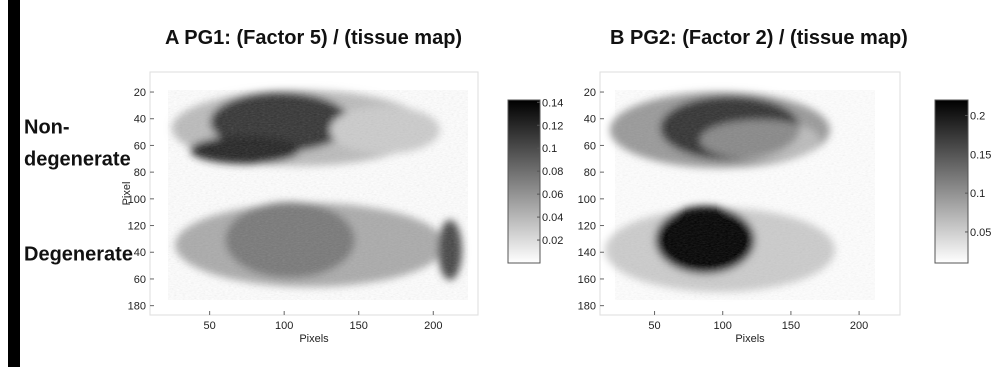  I want to click on colorbar-tick-label: 0.08, so click(552, 172).